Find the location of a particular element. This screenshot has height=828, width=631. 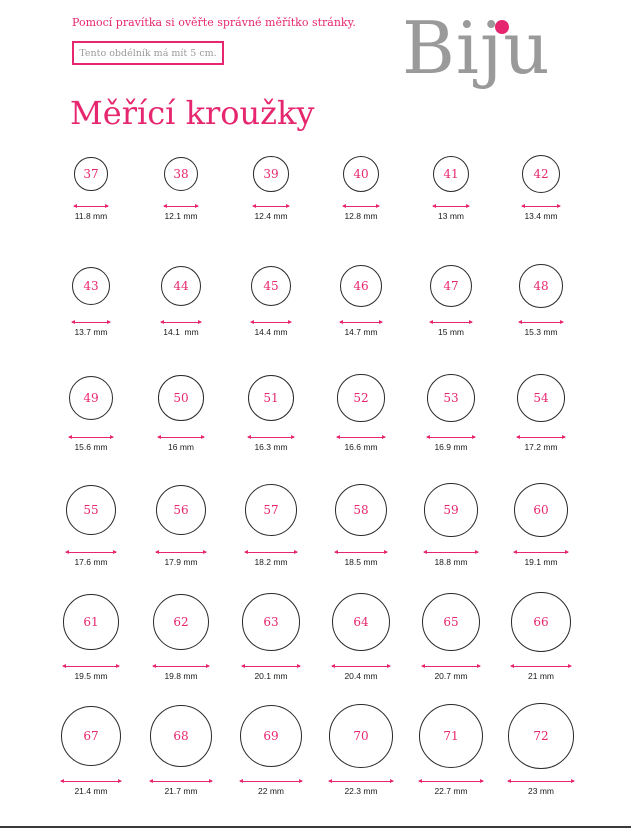

ring-43: 43 is located at coordinates (91, 286).